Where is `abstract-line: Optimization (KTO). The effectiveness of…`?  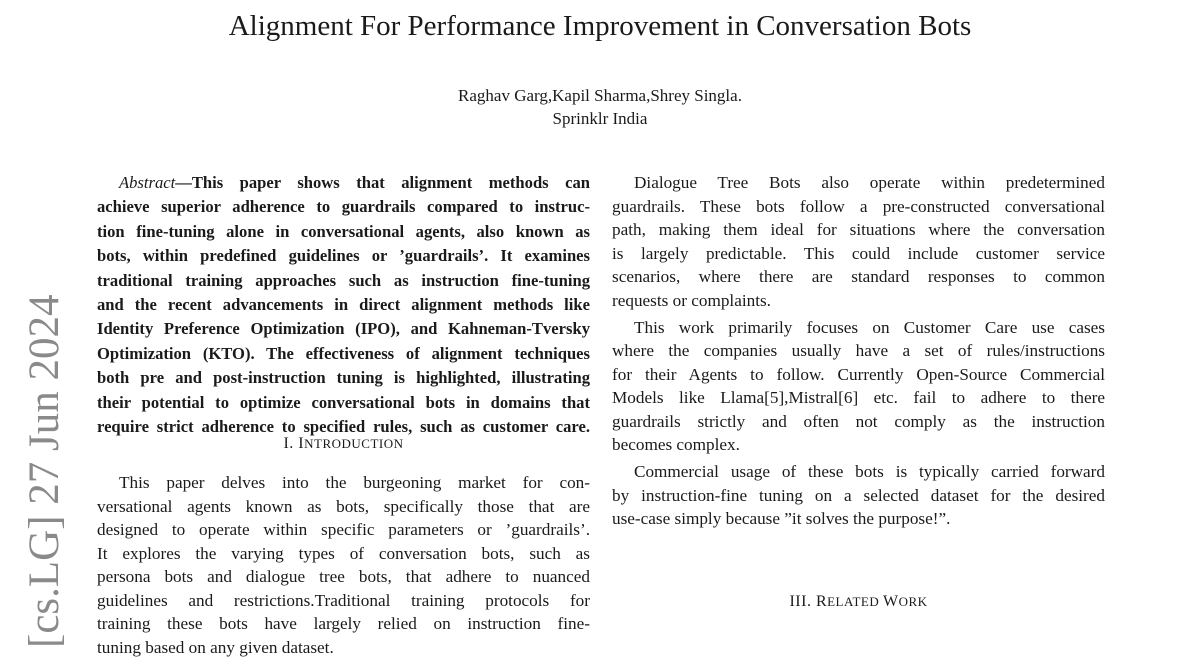
abstract-line: Optimization (KTO). The effectiveness of… is located at coordinates (343, 354).